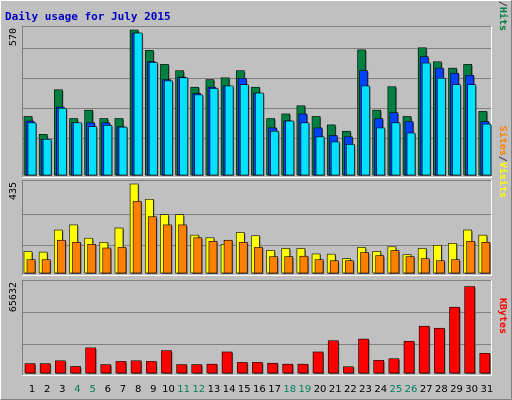 This screenshot has width=512, height=400. I want to click on day-label: 11, so click(183, 389).